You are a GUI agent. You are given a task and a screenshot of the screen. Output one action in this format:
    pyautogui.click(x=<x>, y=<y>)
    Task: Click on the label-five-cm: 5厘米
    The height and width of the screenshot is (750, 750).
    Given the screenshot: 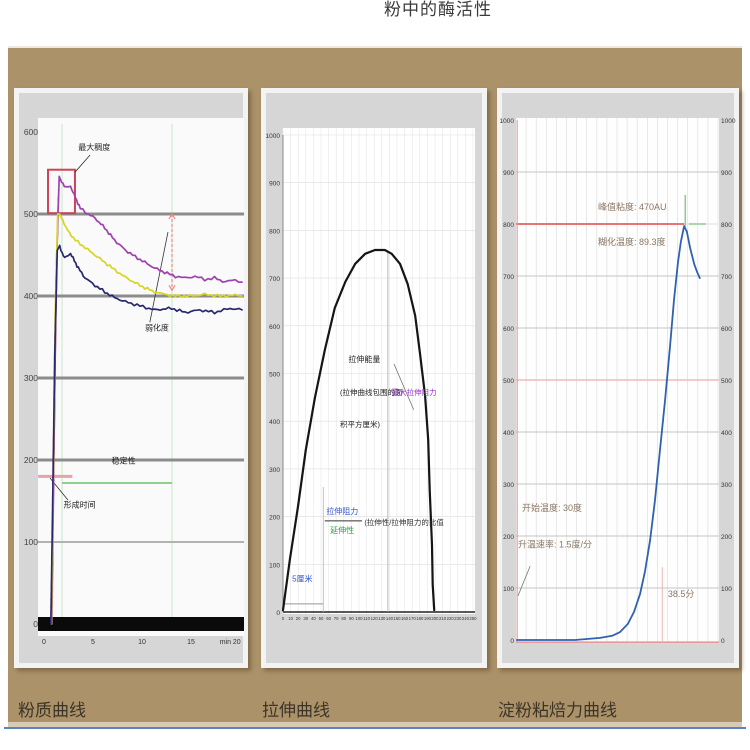 What is the action you would take?
    pyautogui.click(x=302, y=578)
    